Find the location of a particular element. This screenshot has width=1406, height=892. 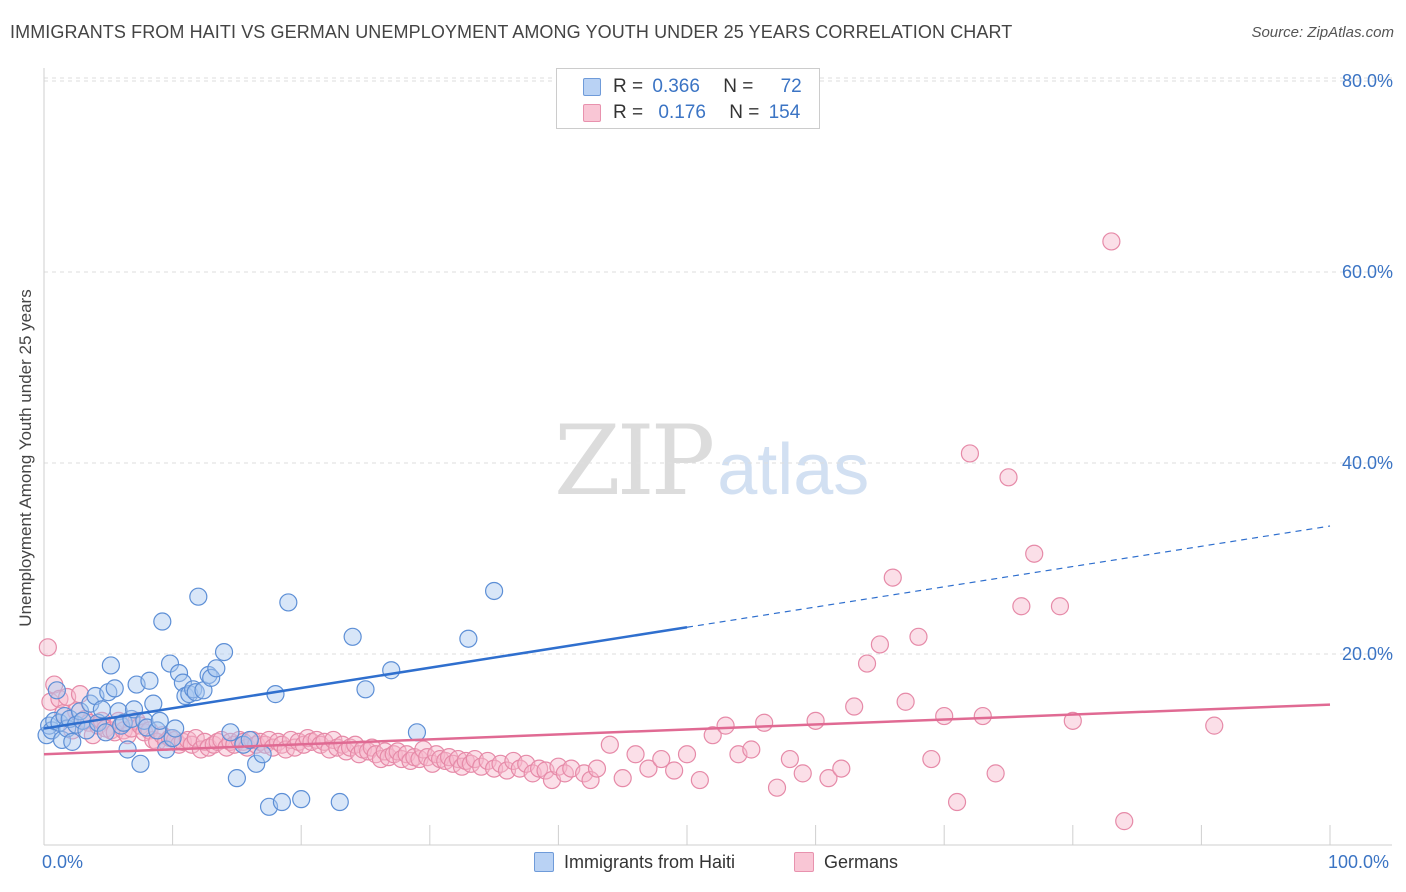

legend-box: R = 0.366 N = 72 R = 0.176 N = 154 is located at coordinates (688, 98).